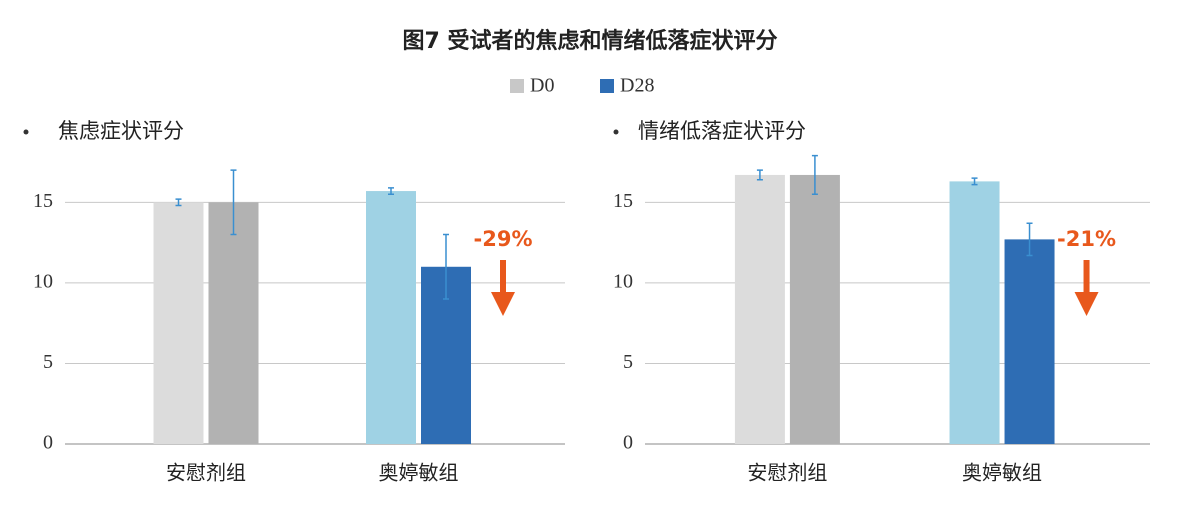 This screenshot has height=524, width=1181. Describe the element at coordinates (637, 86) in the screenshot. I see `legend-label: D28` at that location.